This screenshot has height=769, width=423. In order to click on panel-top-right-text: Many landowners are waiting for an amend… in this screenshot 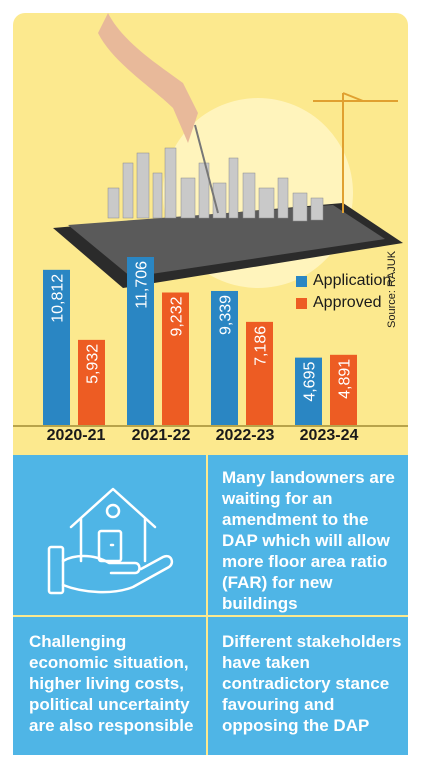, I will do `click(308, 540)`.